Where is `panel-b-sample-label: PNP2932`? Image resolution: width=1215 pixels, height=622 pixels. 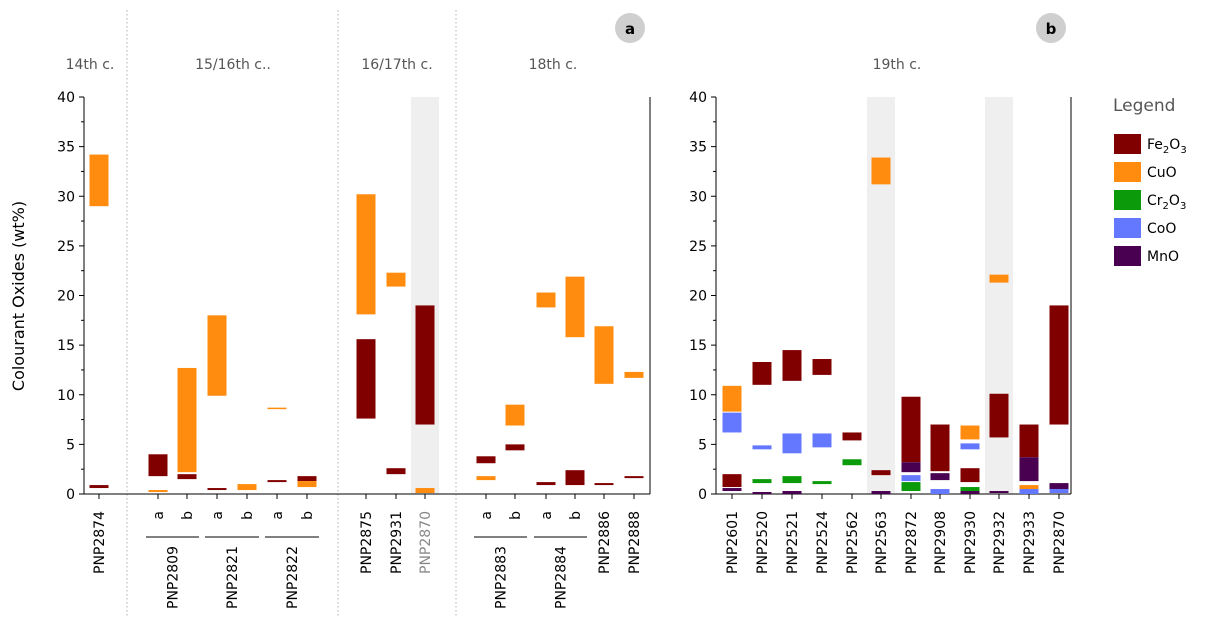
panel-b-sample-label: PNP2932 is located at coordinates (1000, 542).